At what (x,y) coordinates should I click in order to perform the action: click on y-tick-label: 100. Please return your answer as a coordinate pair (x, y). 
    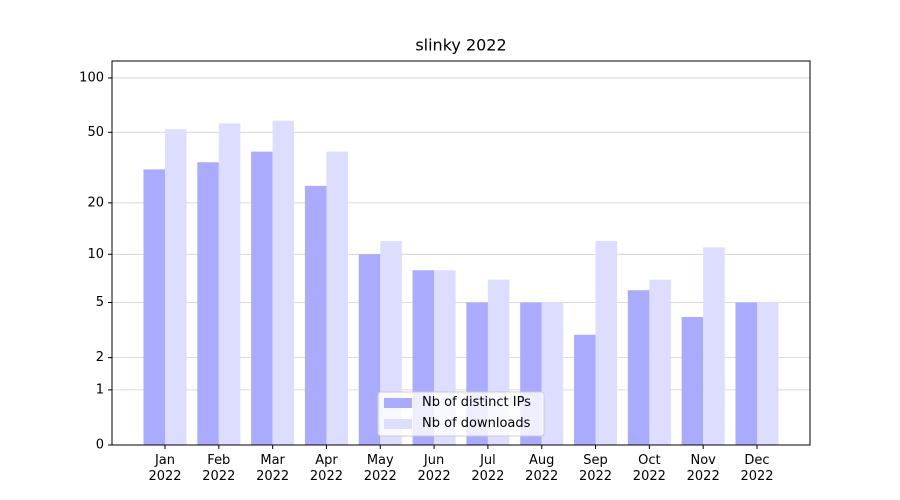
    Looking at the image, I should click on (91, 77).